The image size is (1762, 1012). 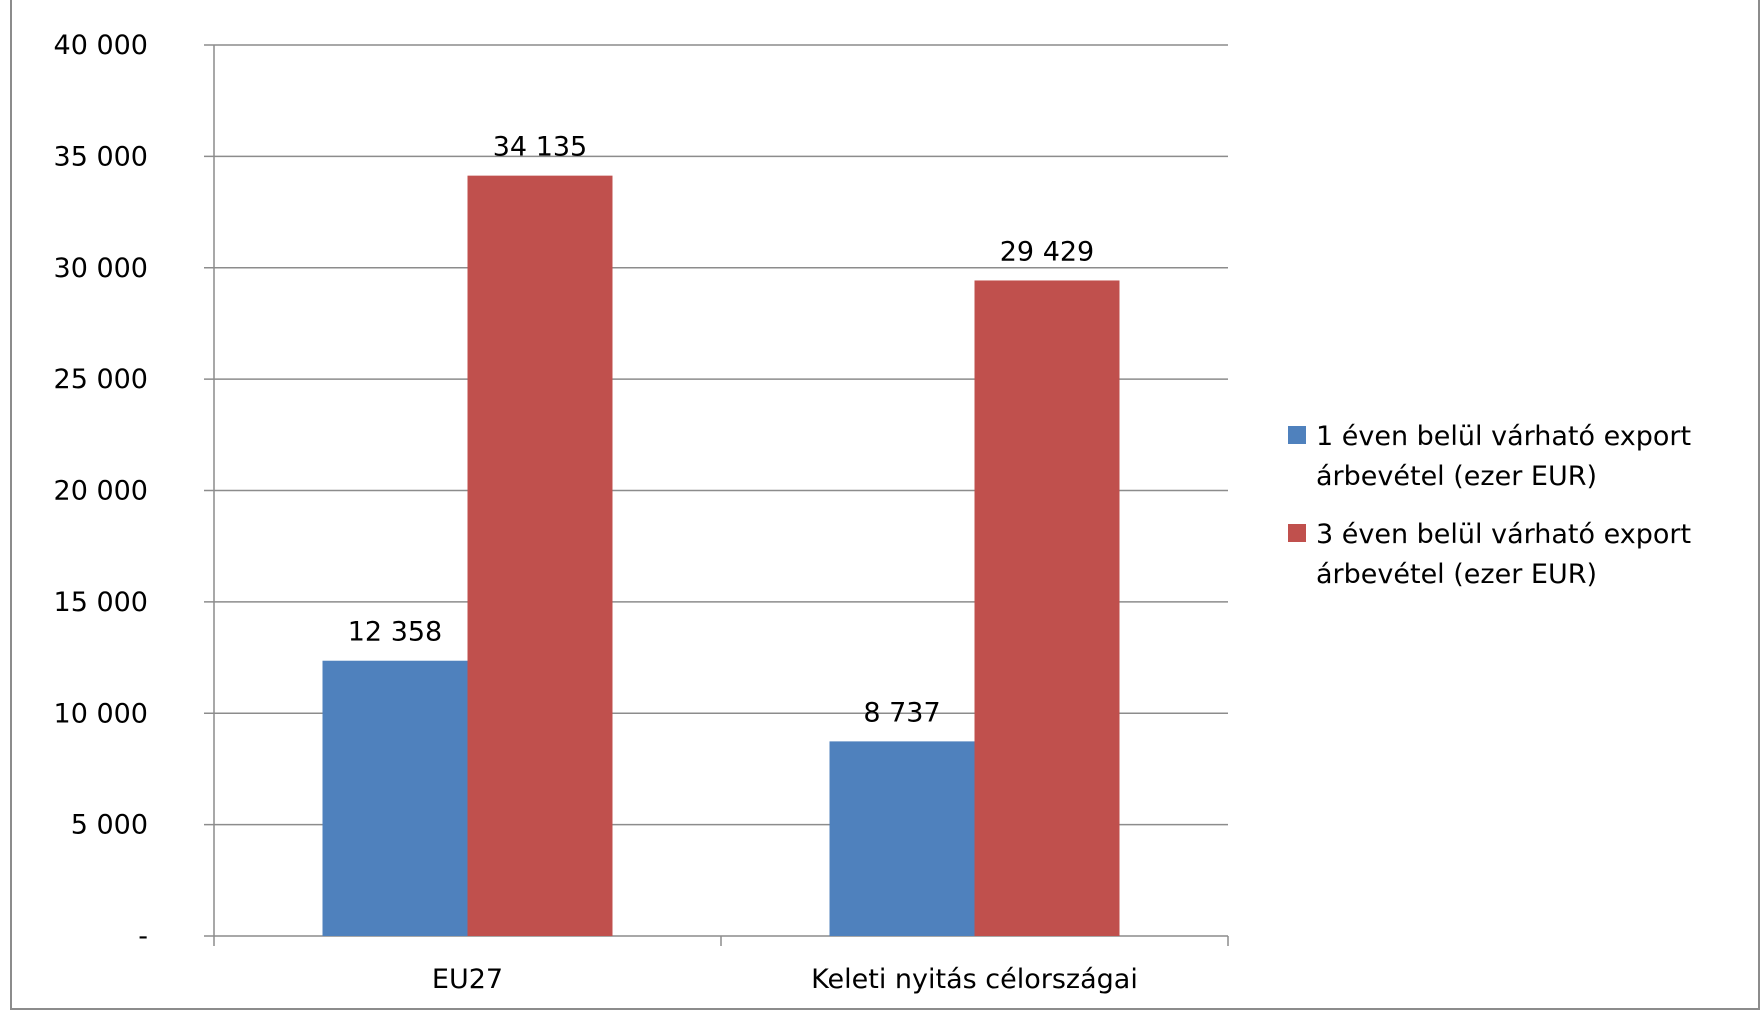 What do you see at coordinates (101, 45) in the screenshot?
I see `y-tick-label: 40 000` at bounding box center [101, 45].